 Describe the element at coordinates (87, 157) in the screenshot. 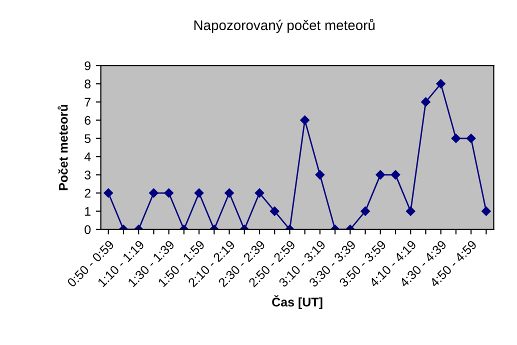

I see `y-tick-label: 4` at that location.